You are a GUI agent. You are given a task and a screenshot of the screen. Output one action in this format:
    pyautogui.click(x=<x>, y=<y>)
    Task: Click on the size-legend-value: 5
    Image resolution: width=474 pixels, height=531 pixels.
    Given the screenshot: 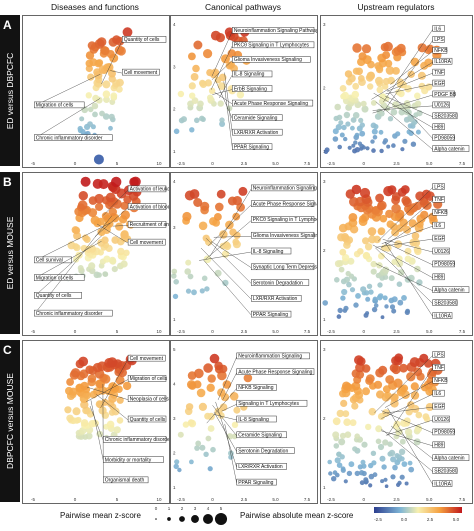 What is the action you would take?
    pyautogui.click(x=221, y=508)
    